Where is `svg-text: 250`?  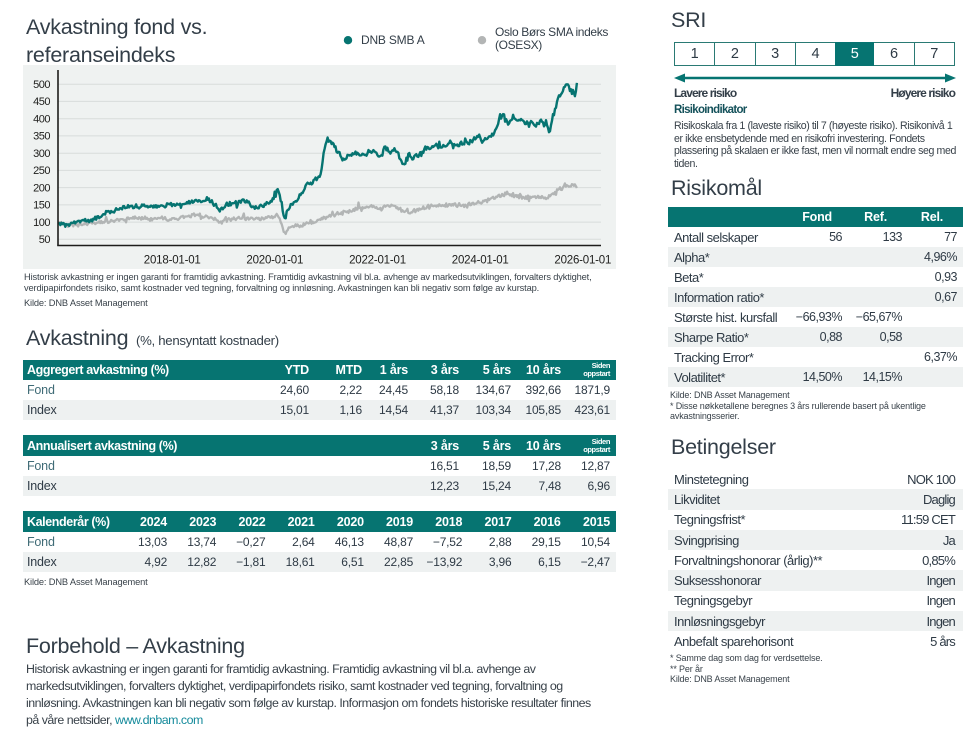 svg-text: 250 is located at coordinates (41, 171).